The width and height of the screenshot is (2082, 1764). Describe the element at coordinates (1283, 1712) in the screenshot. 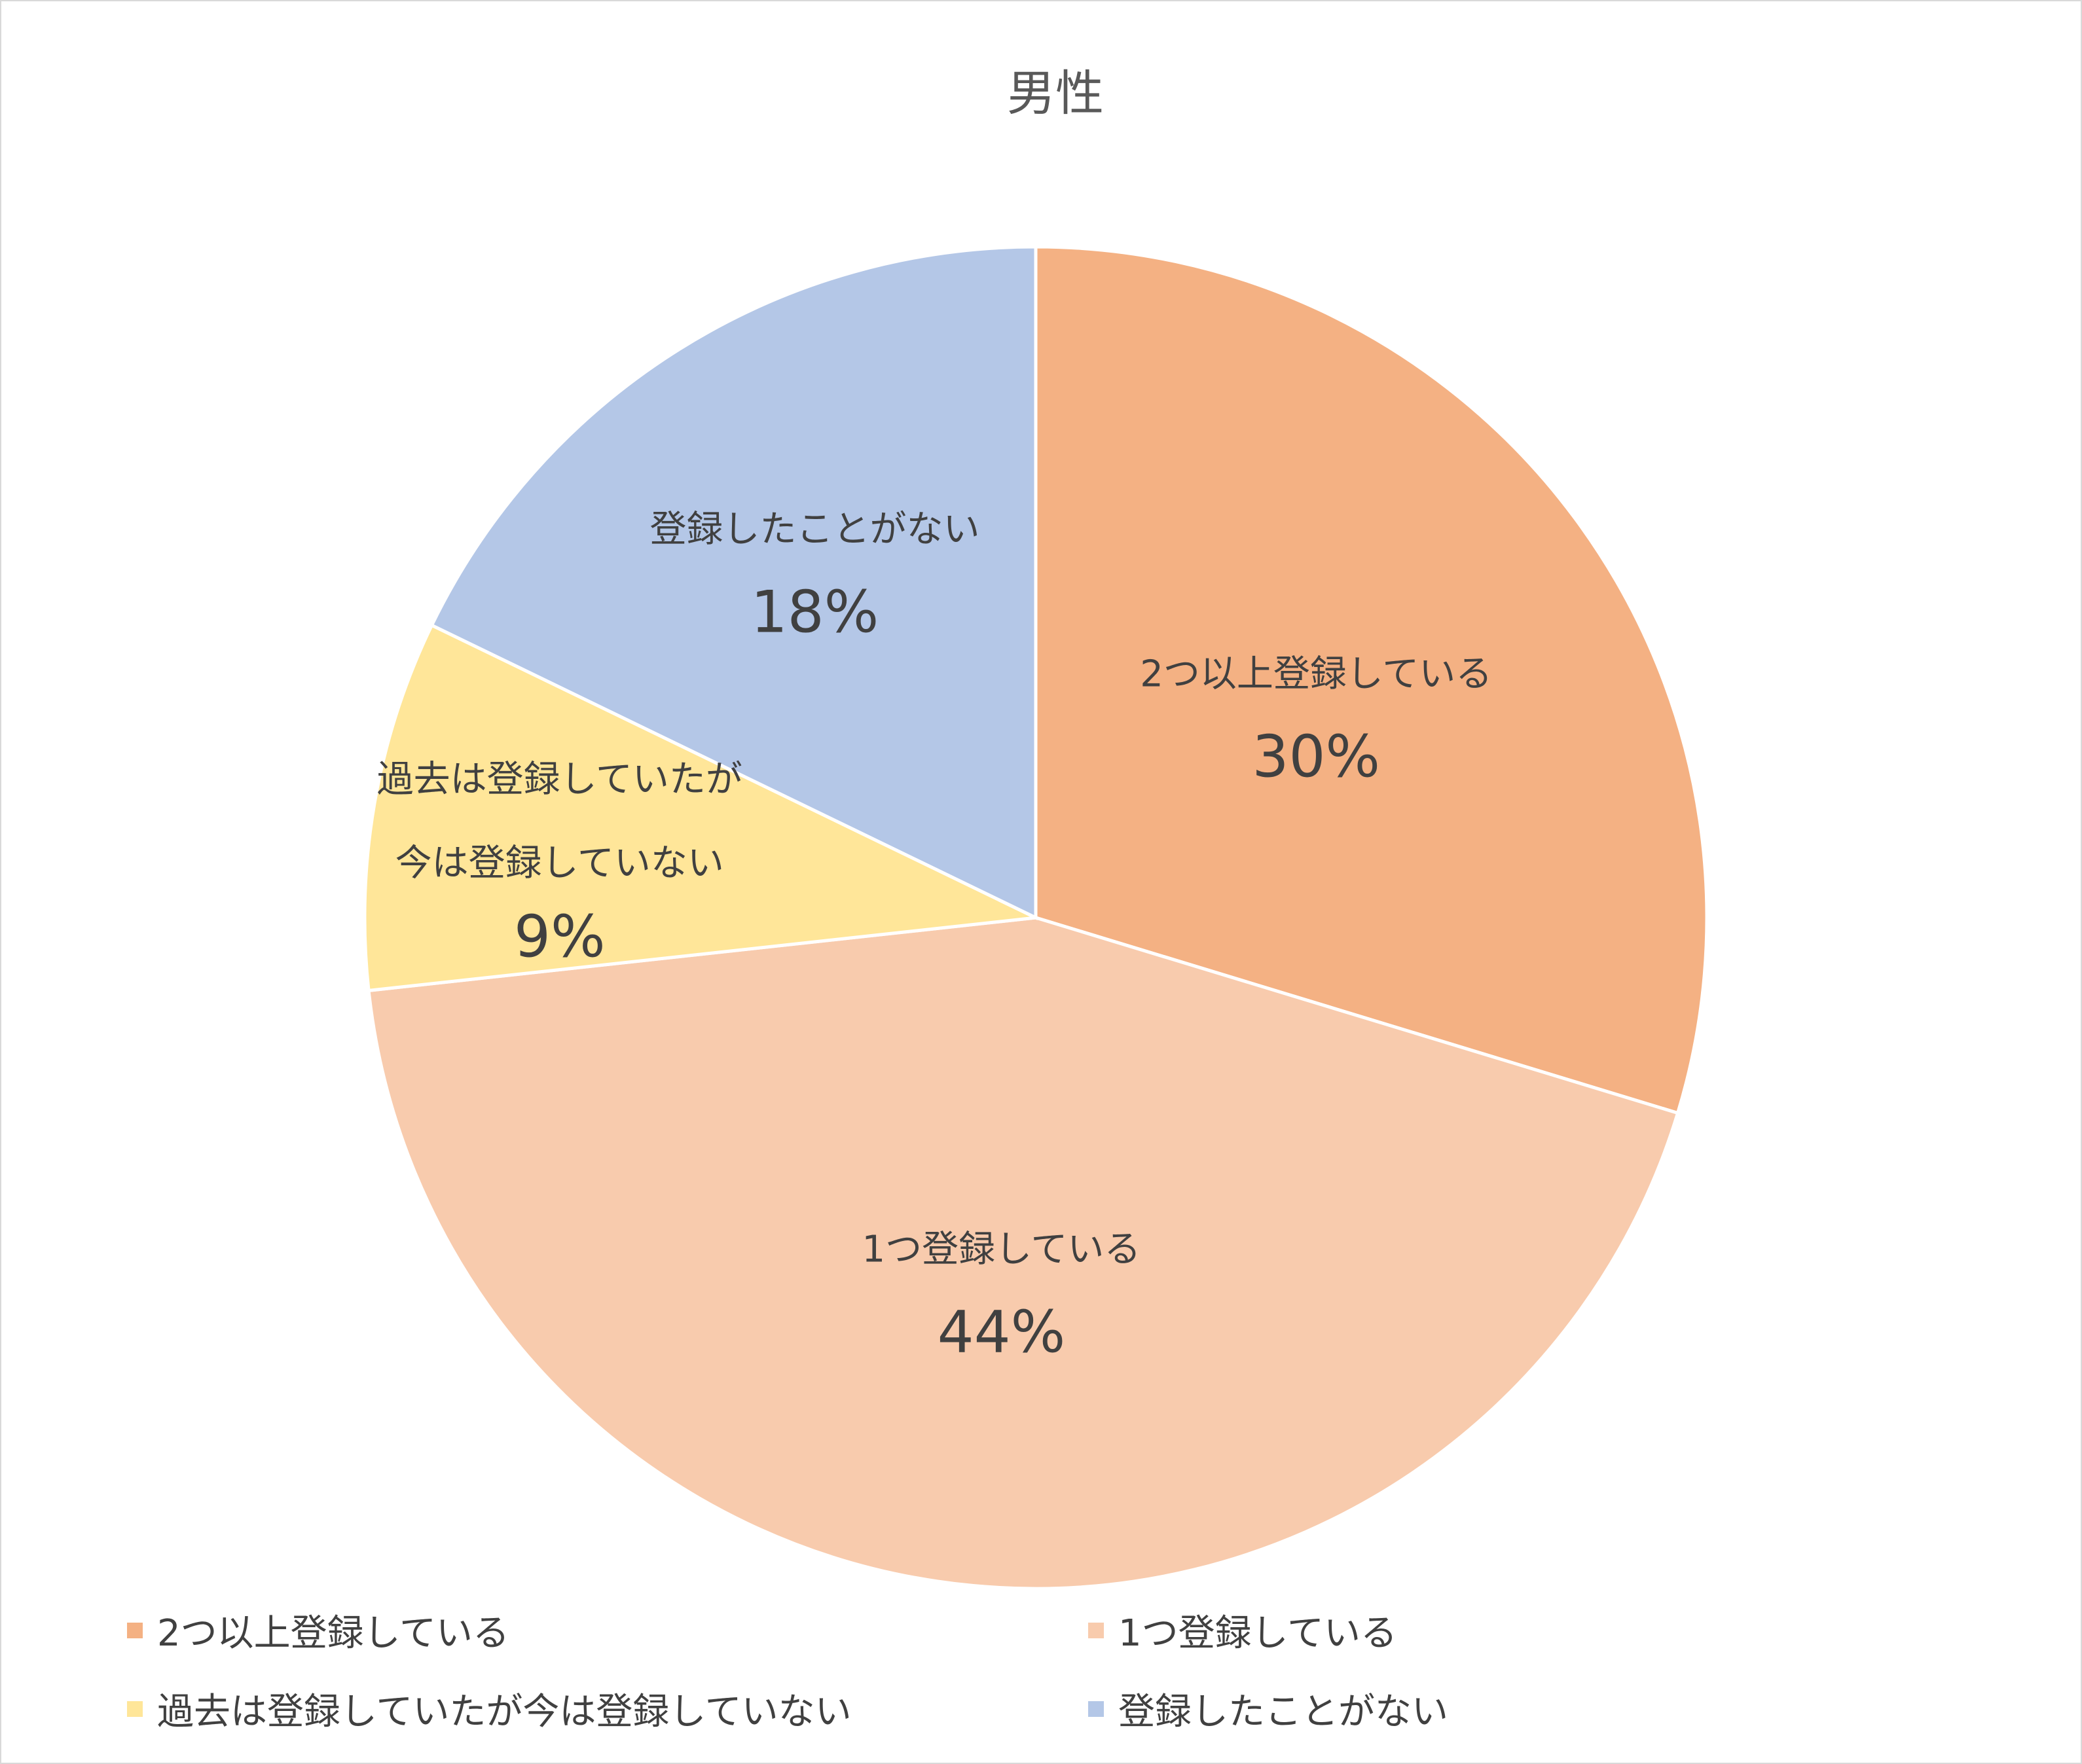

I see `legend-label-never: 登録したことがない` at that location.